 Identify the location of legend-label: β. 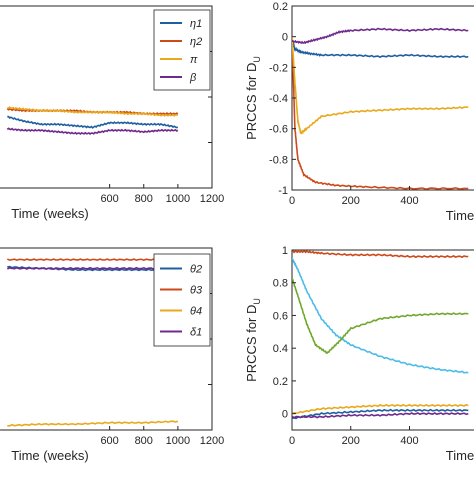
(193, 78).